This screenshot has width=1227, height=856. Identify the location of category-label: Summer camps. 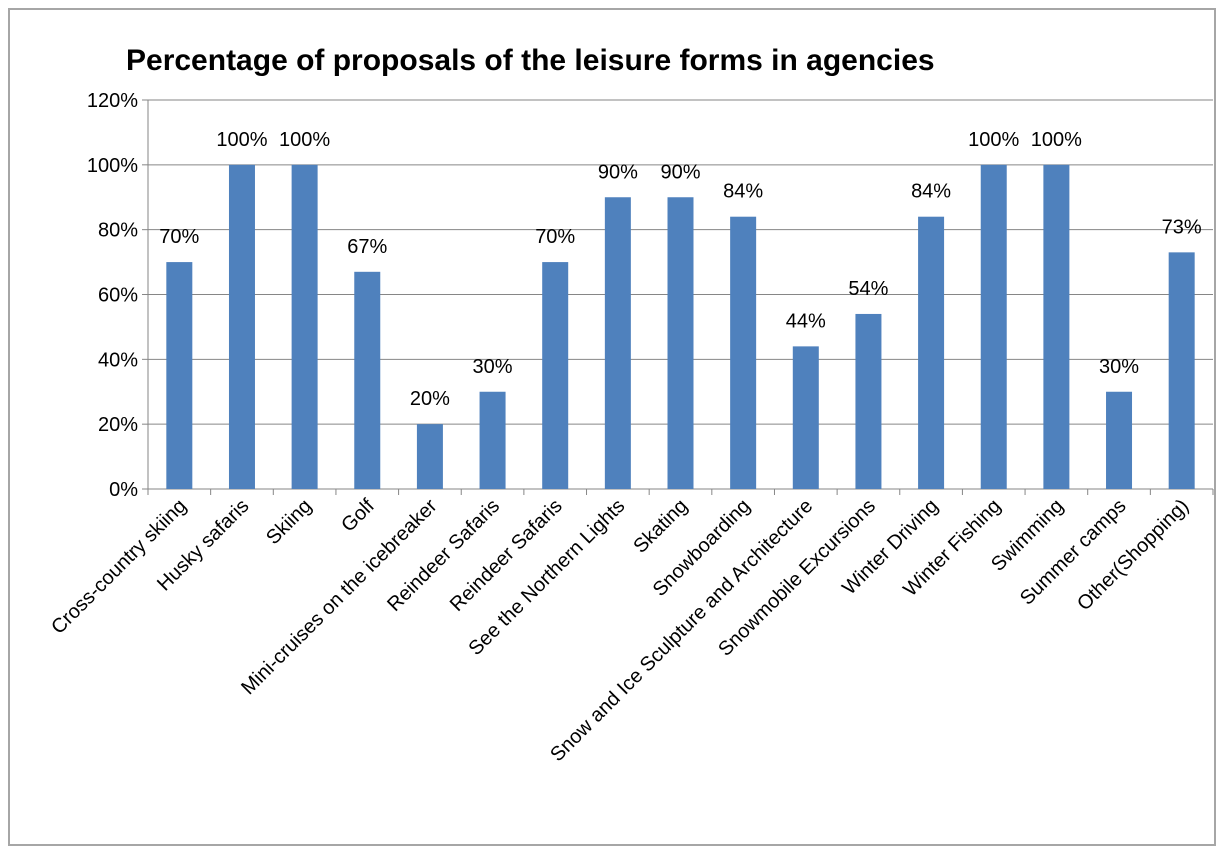
(1073, 552).